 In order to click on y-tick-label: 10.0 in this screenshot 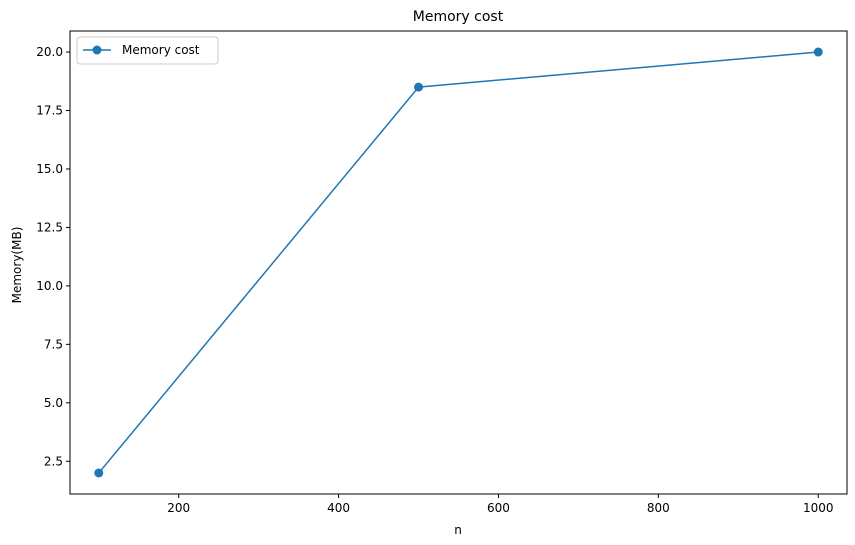, I will do `click(49, 286)`.